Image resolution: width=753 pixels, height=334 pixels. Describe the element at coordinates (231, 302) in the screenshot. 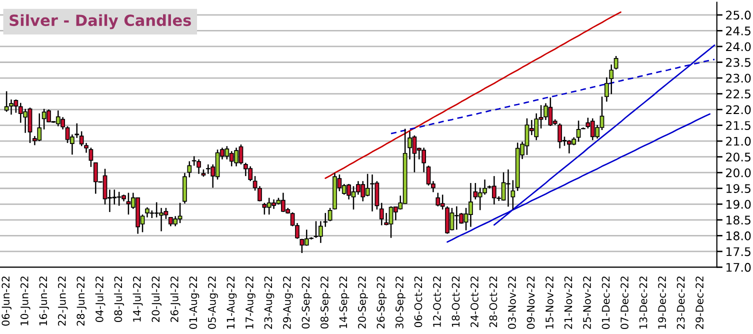

I see `x-tick-label: 11-Aug-22` at that location.